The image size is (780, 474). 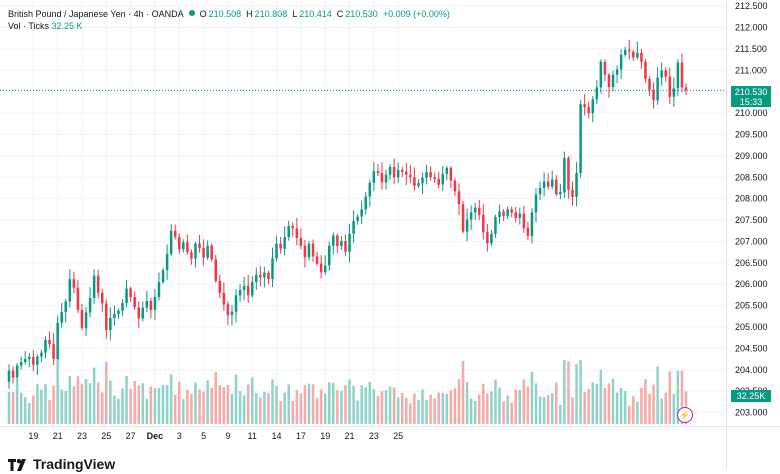 I want to click on y-tick-label: 206.000, so click(x=751, y=284).